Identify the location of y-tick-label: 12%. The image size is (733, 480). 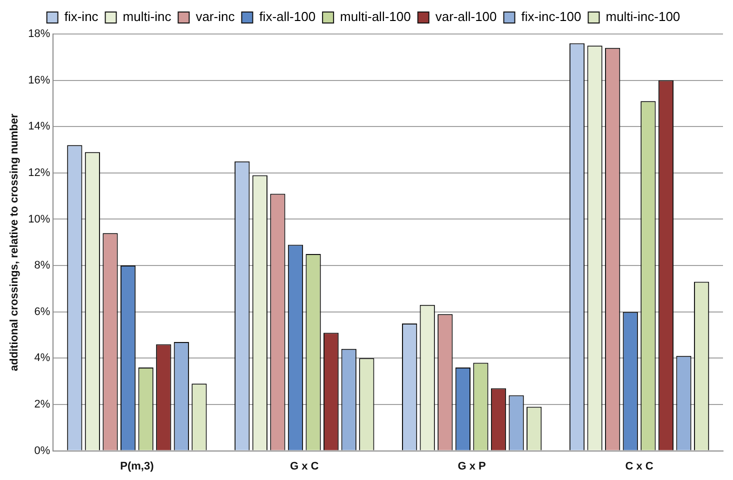
(39, 172).